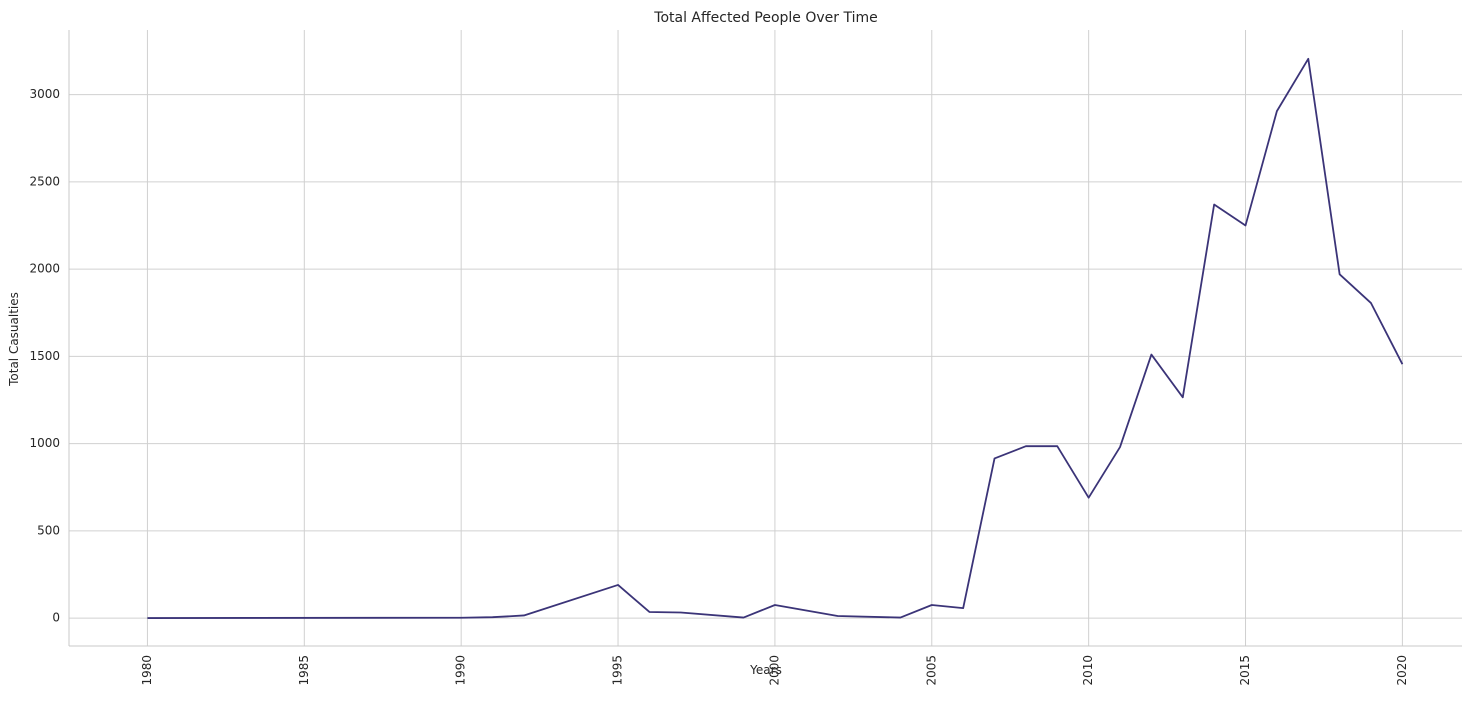 Image resolution: width=1473 pixels, height=714 pixels. What do you see at coordinates (147, 670) in the screenshot?
I see `x-tick-label: 1980` at bounding box center [147, 670].